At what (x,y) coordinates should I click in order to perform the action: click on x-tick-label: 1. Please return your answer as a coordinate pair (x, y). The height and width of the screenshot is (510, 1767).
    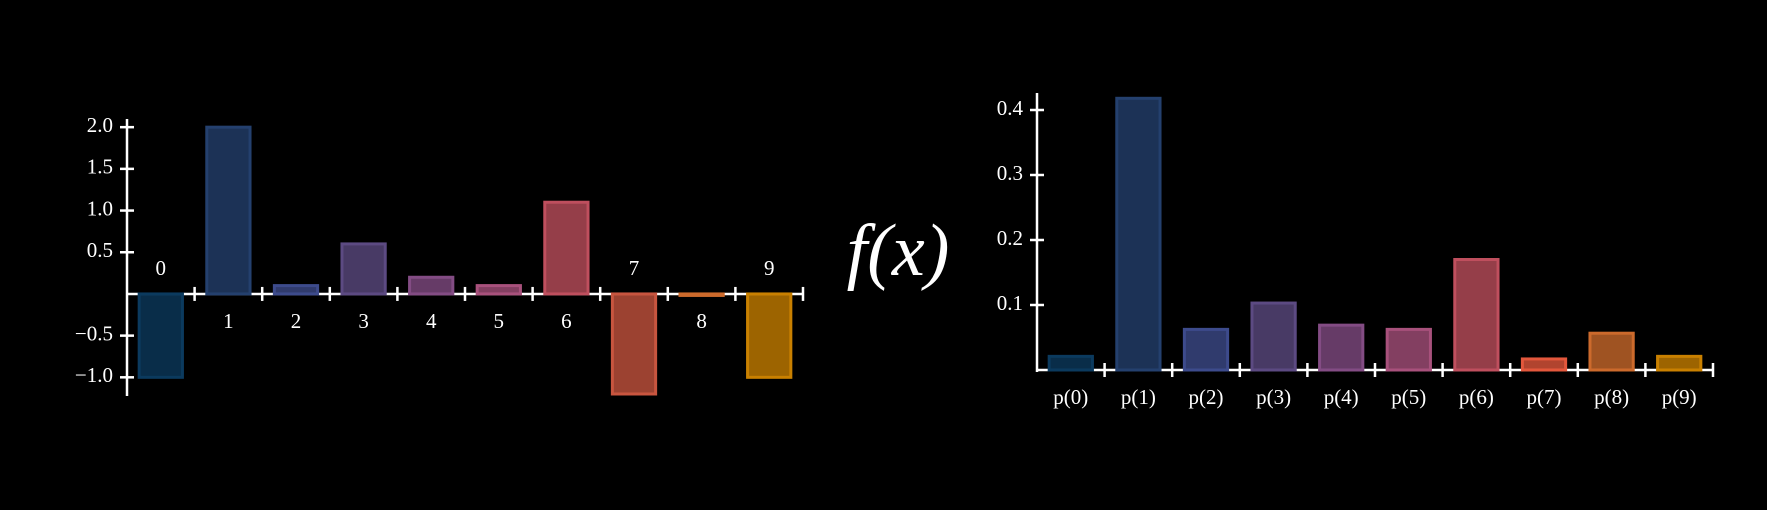
    Looking at the image, I should click on (228, 321).